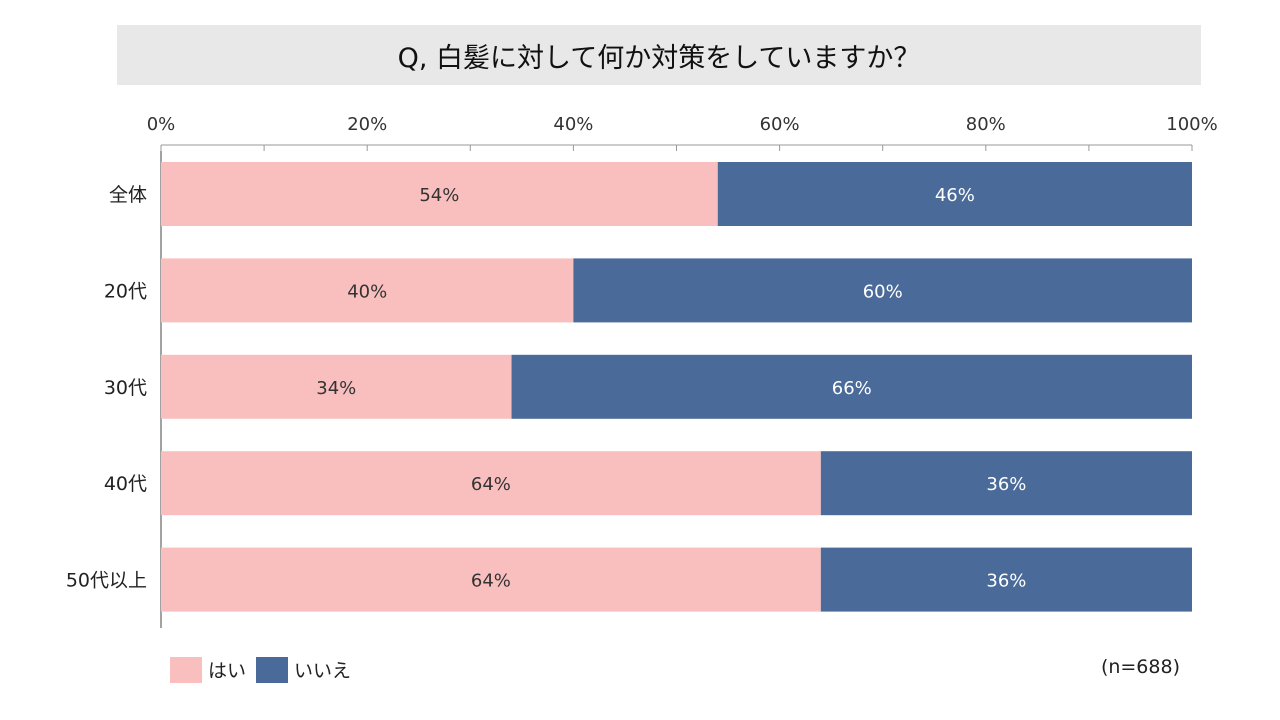 The height and width of the screenshot is (720, 1280). I want to click on category-label: 20代, so click(125, 291).